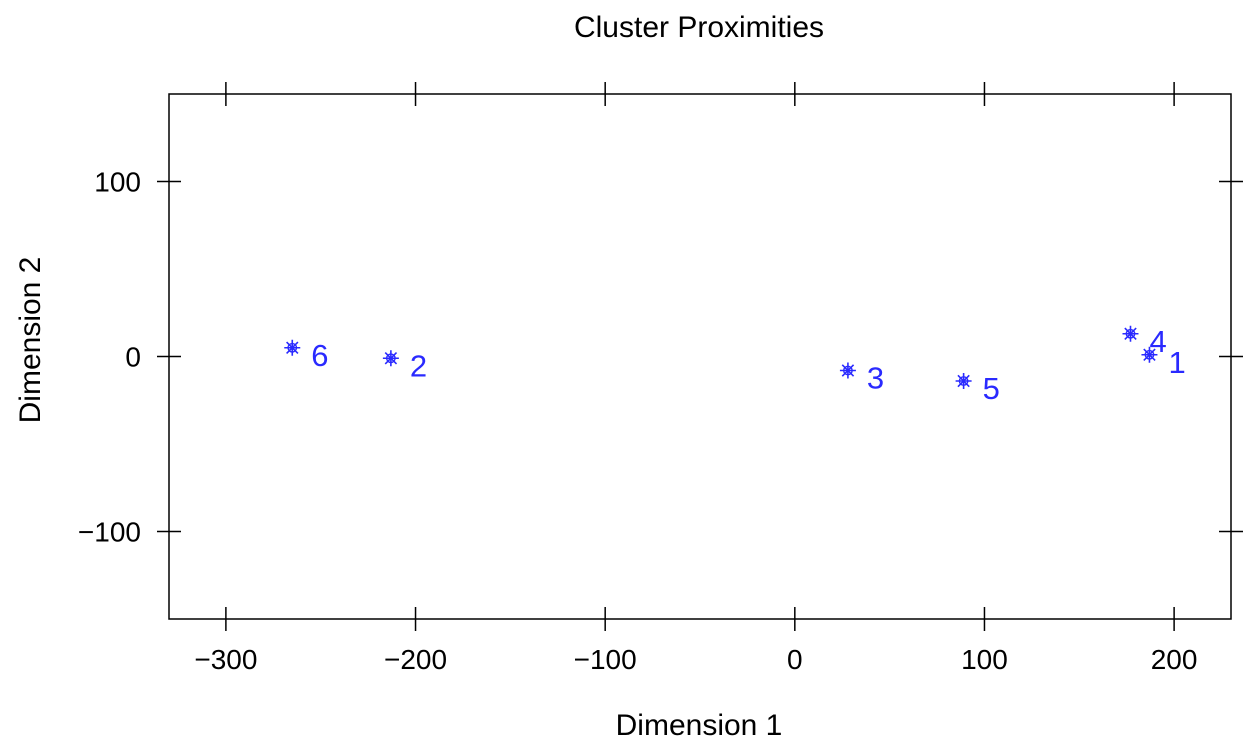 This screenshot has width=1246, height=742. Describe the element at coordinates (875, 378) in the screenshot. I see `point-label-3: 3` at that location.